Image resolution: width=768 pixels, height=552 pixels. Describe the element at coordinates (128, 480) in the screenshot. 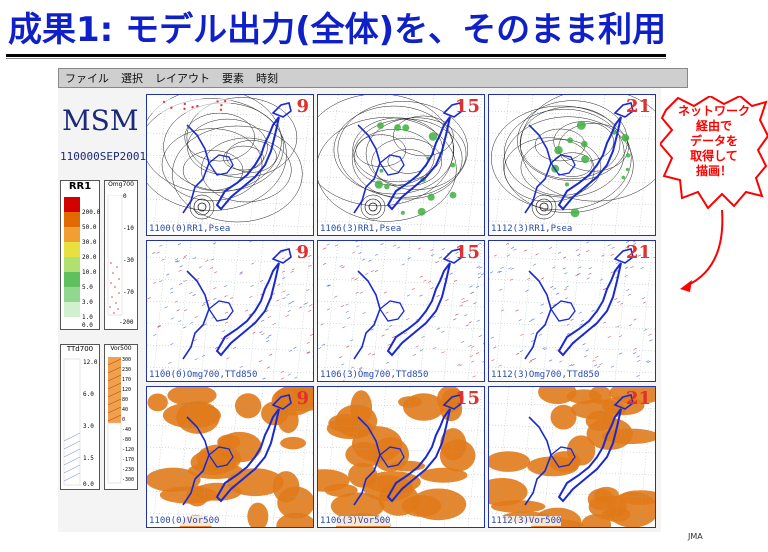

I see `legend-vor-tick: -300` at that location.